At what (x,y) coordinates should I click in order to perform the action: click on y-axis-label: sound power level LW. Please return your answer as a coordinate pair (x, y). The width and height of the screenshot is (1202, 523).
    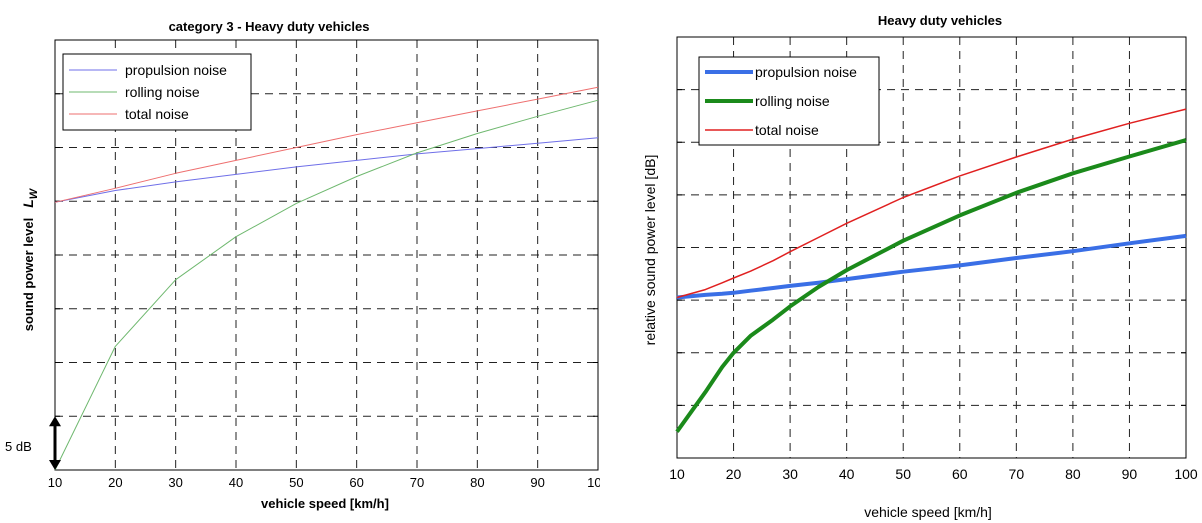
    Looking at the image, I should click on (30, 259).